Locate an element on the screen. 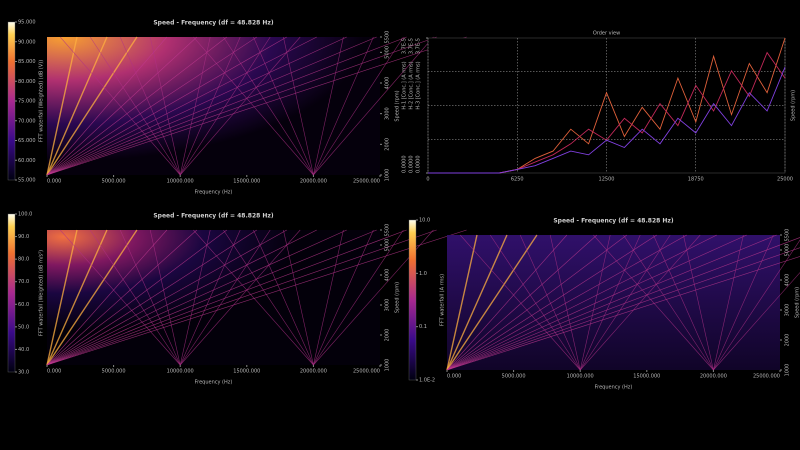 The height and width of the screenshot is (450, 800). colorbar-label: FFT waterfall (Weighted) (dB (V)) is located at coordinates (42, 101).